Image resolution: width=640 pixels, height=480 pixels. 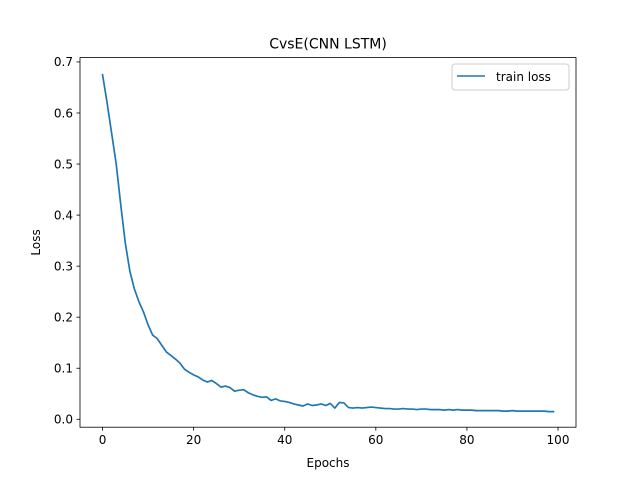 I want to click on x-tick-label: 100, so click(x=558, y=440).